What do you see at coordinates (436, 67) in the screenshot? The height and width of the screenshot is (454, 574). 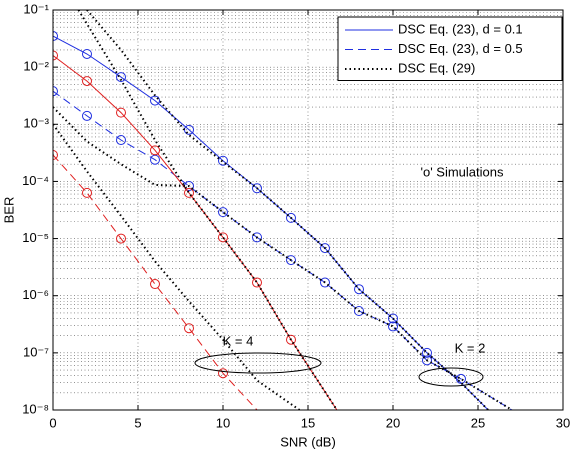 I see `legend-label: DSC Eq. (29)` at bounding box center [436, 67].